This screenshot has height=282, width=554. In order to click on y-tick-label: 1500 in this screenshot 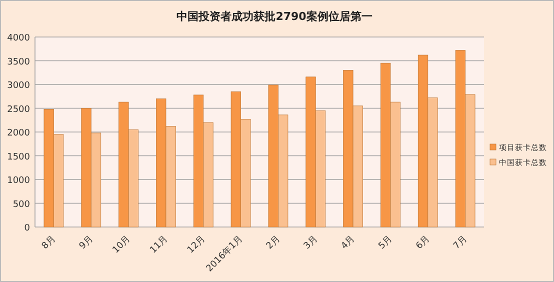, I will do `click(18, 157)`.